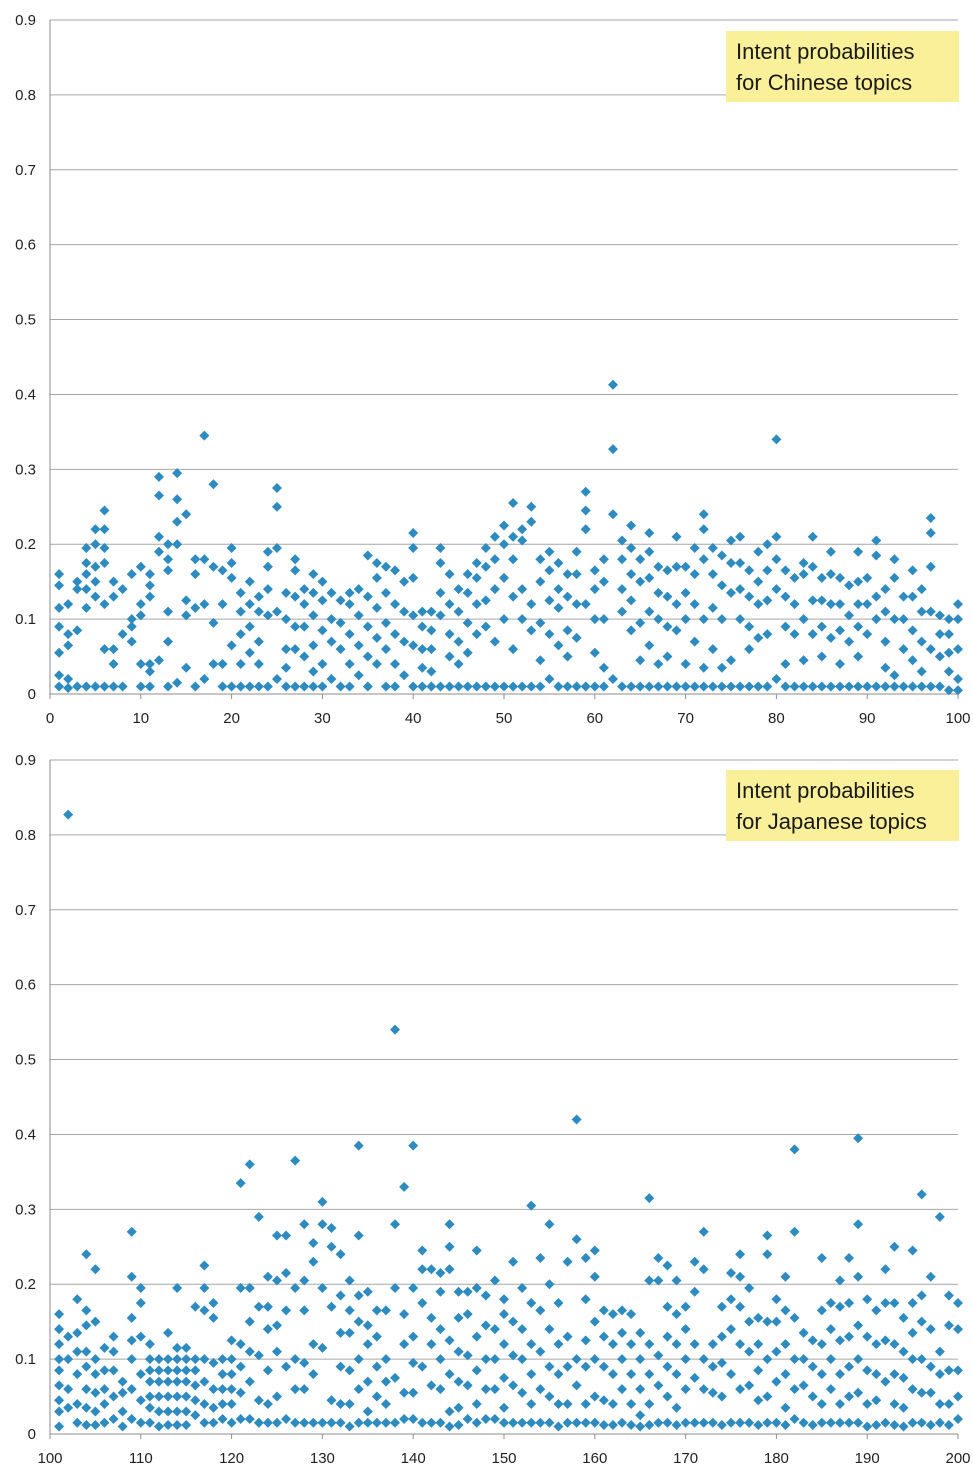 This screenshot has height=1470, width=973. I want to click on y-tick-label: 0.7, so click(25, 910).